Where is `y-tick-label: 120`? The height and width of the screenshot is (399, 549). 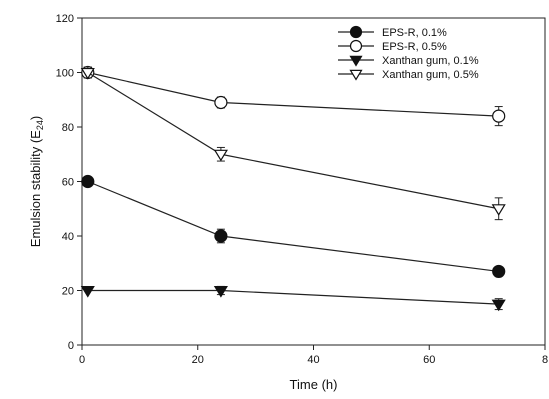
y-tick-label: 120 is located at coordinates (65, 19).